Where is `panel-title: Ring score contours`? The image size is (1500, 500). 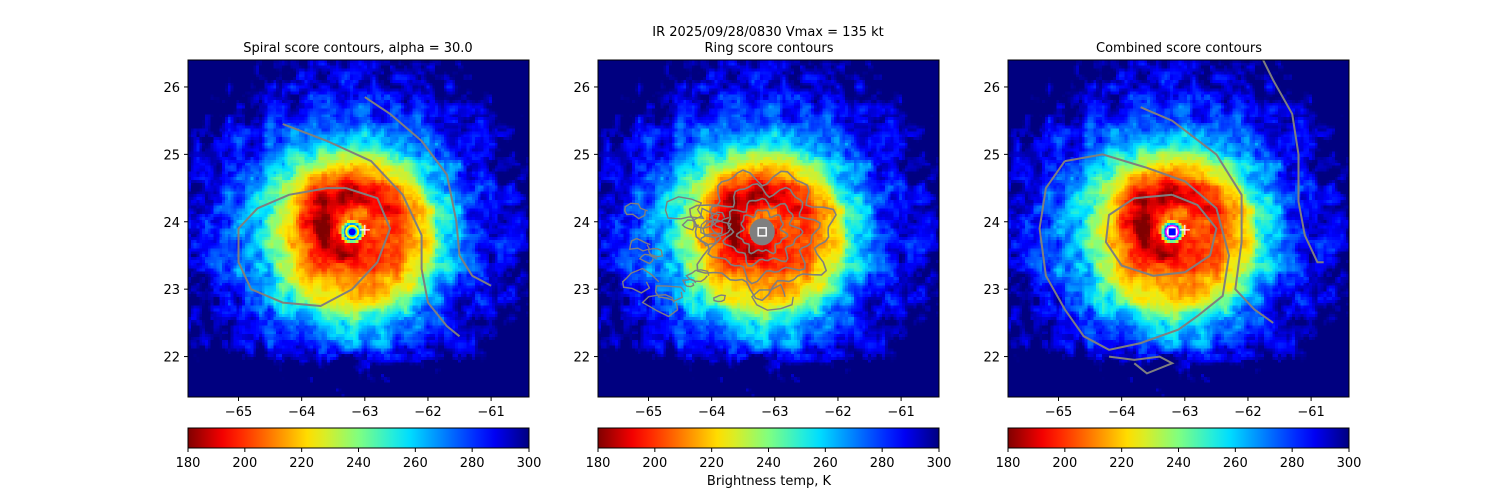
panel-title: Ring score contours is located at coordinates (768, 48).